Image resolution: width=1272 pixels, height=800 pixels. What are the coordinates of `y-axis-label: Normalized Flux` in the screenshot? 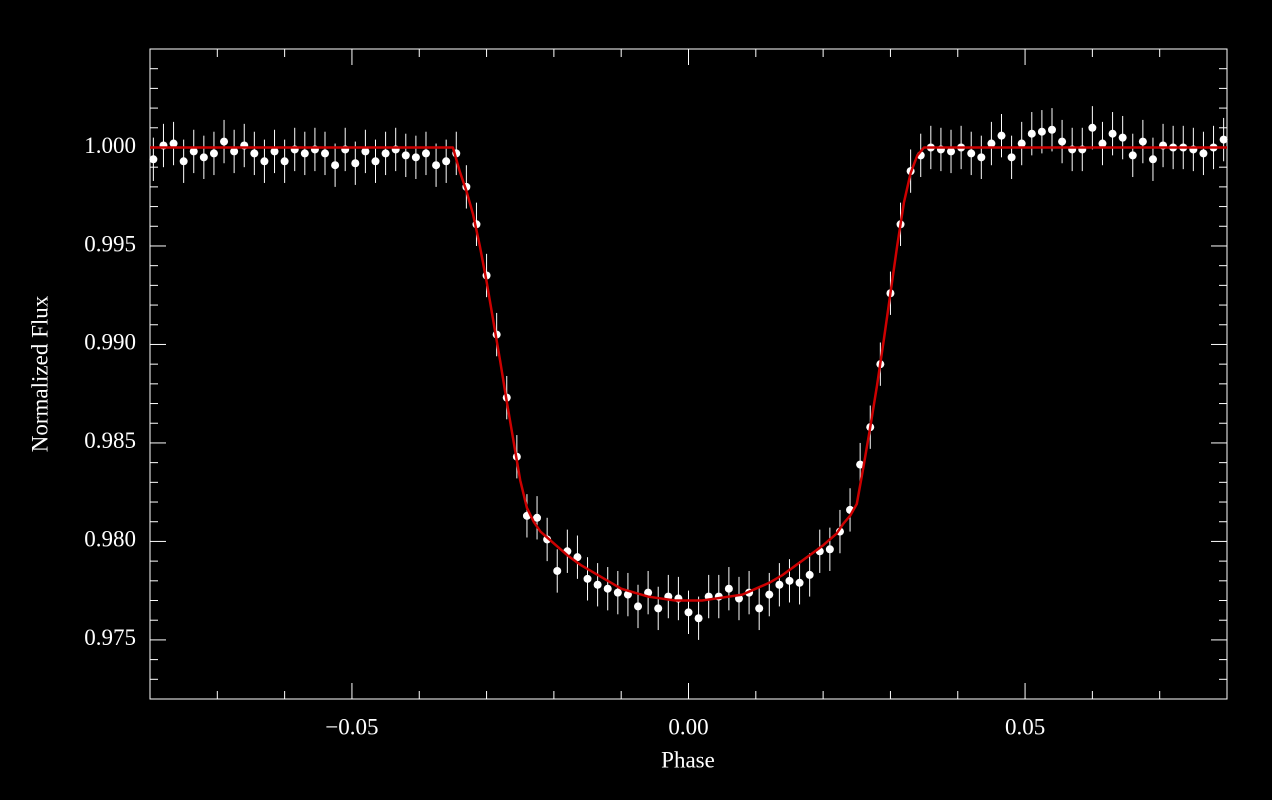 It's located at (39, 373).